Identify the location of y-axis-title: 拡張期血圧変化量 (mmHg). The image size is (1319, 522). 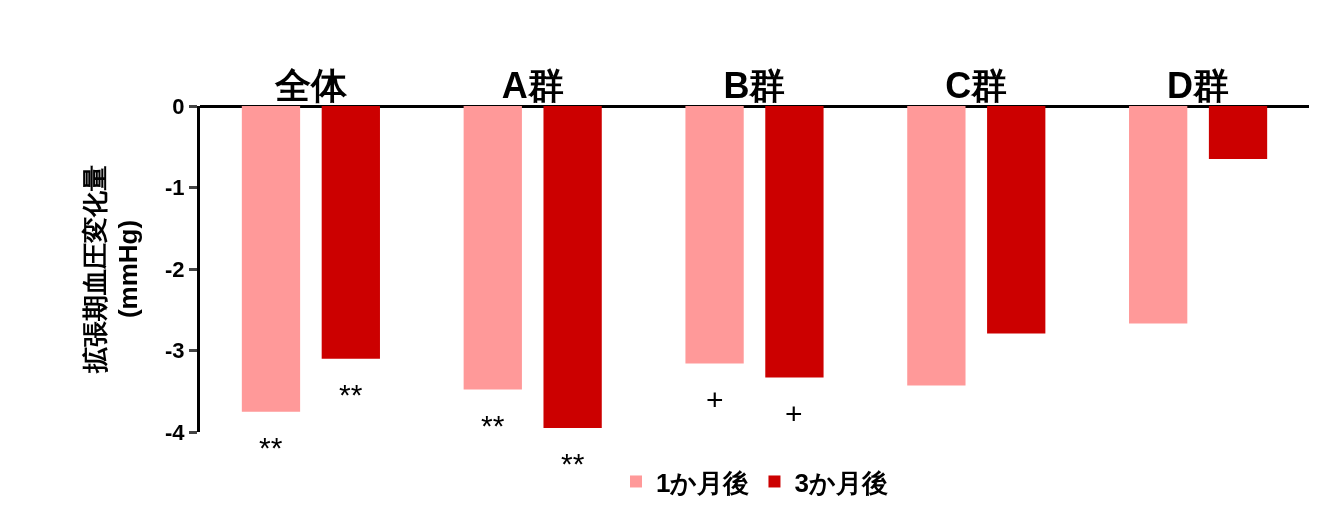
(111, 269).